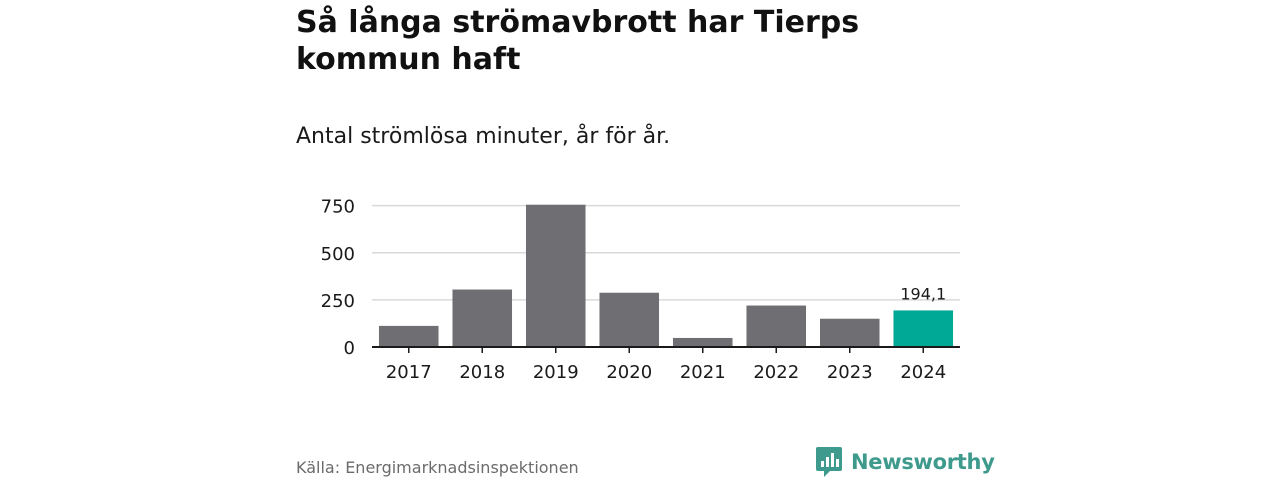 Image resolution: width=1280 pixels, height=480 pixels. Describe the element at coordinates (408, 336) in the screenshot. I see `bar-2017` at that location.